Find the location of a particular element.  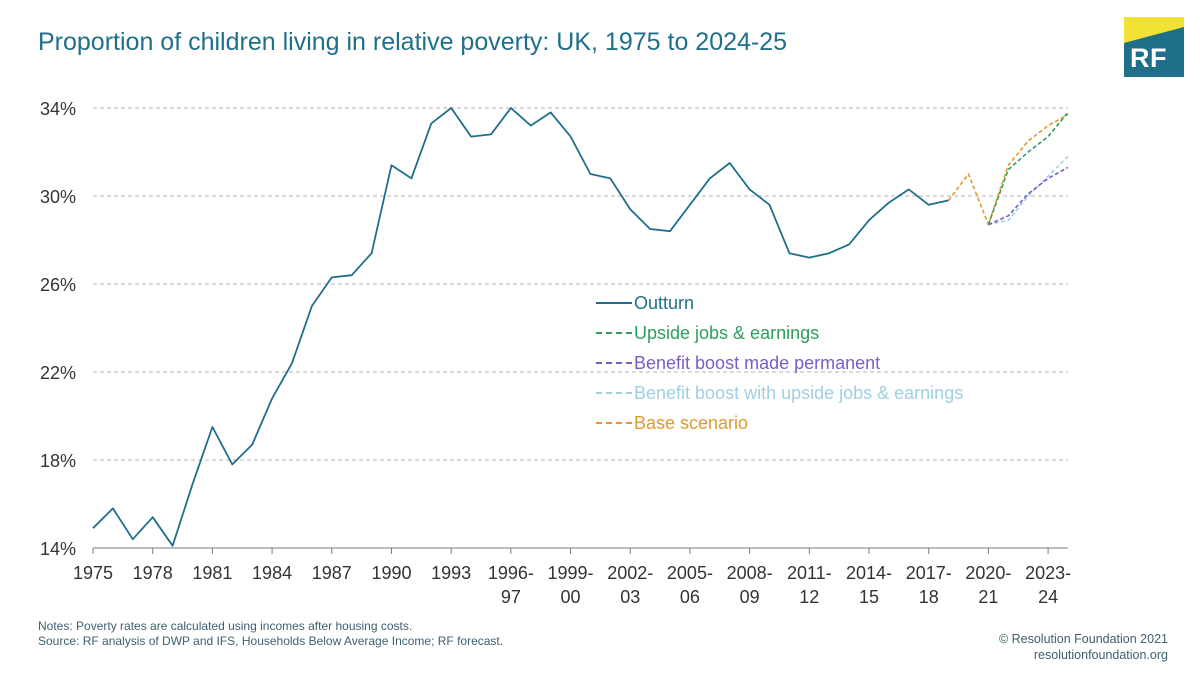

y-tick-label: 34% is located at coordinates (58, 109).